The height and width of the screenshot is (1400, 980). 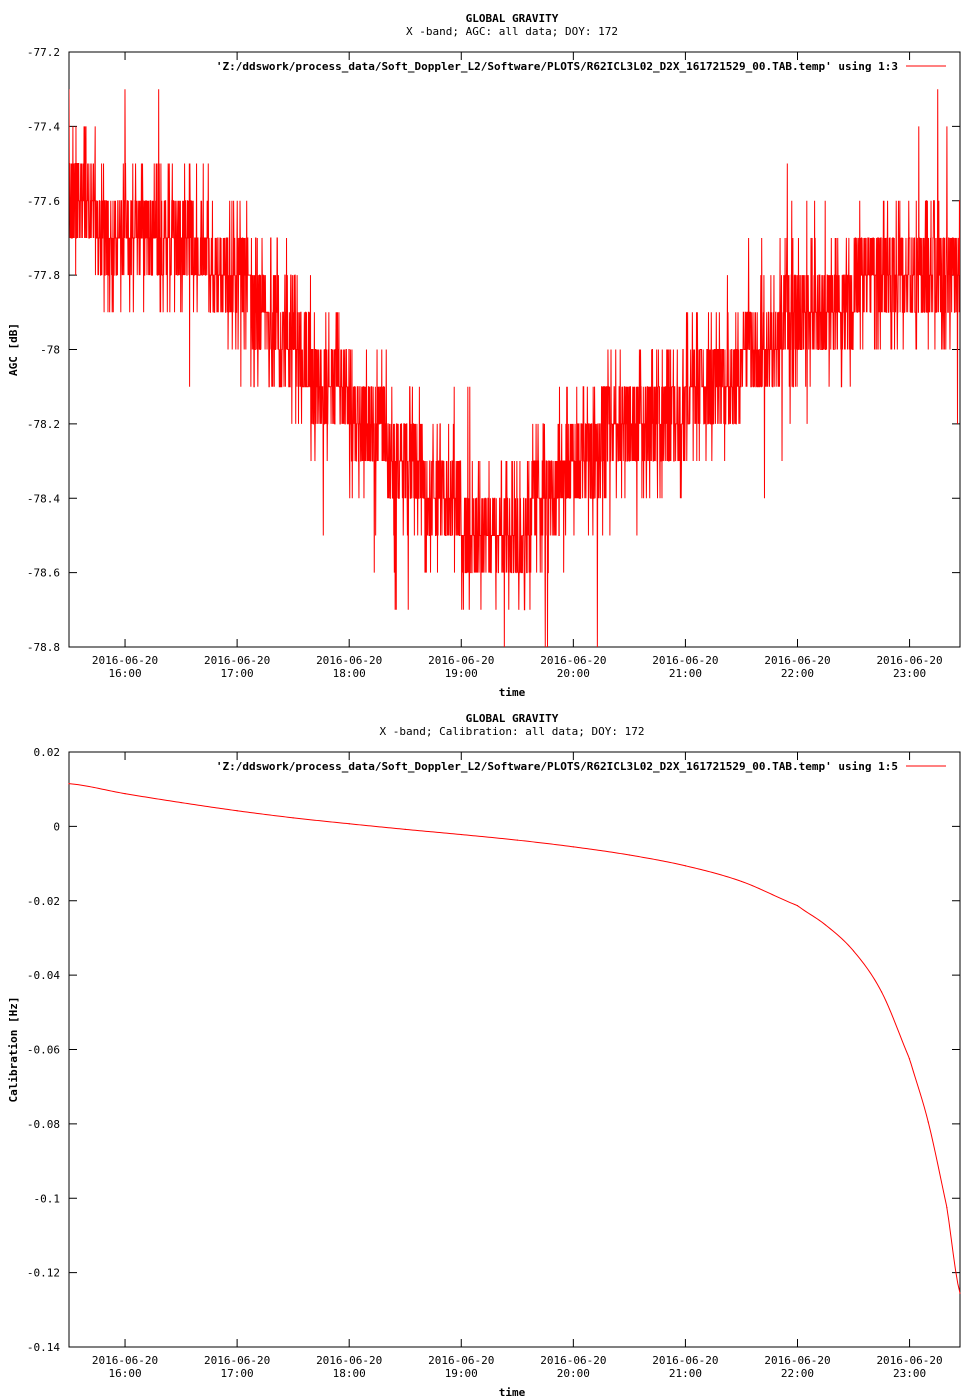 What do you see at coordinates (47, 752) in the screenshot?
I see `y-tick-label: 0.02` at bounding box center [47, 752].